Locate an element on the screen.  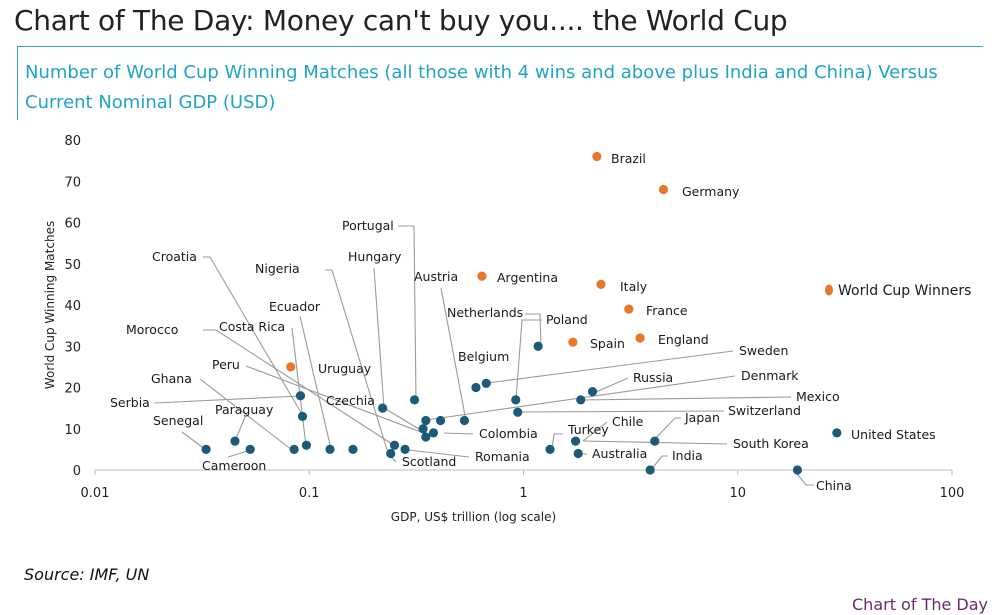
source-note: Source: IMF, UN is located at coordinates (87, 574).